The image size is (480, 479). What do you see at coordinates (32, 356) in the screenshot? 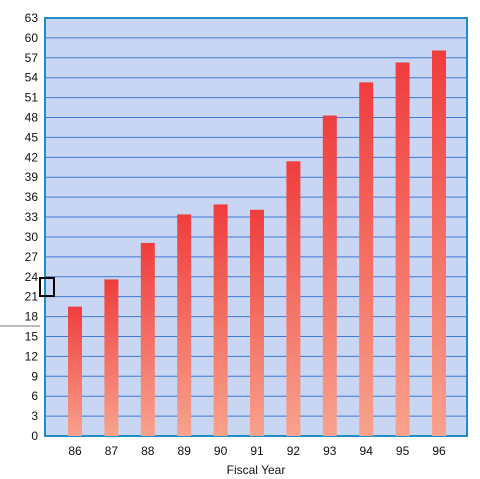
I see `y-tick-label: 12` at bounding box center [32, 356].